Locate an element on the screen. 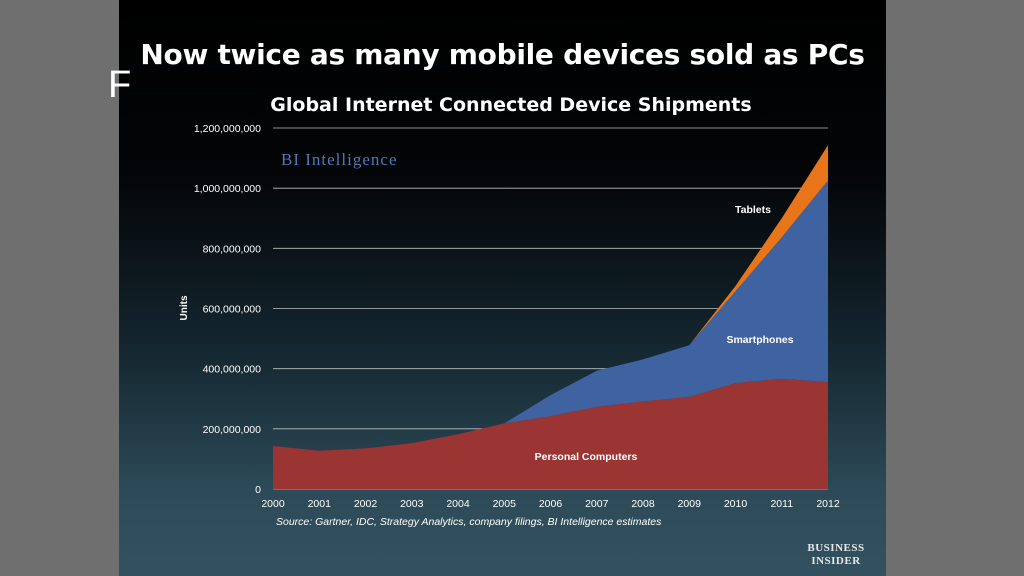 Image resolution: width=1024 pixels, height=576 pixels. y-axis-label: Units is located at coordinates (184, 307).